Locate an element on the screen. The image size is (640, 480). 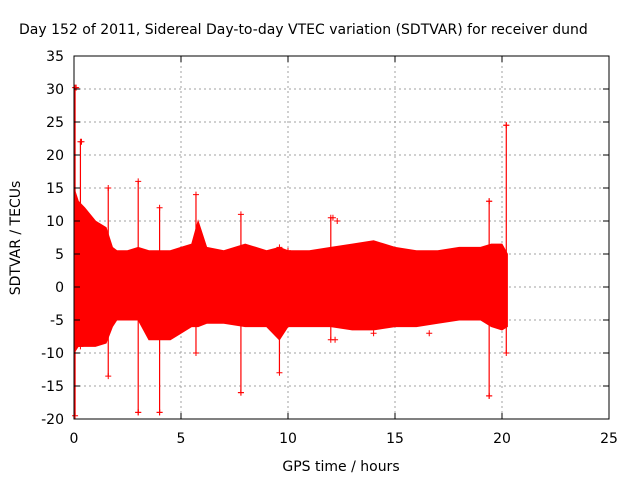
y-tick-label: -10 is located at coordinates (52, 354).